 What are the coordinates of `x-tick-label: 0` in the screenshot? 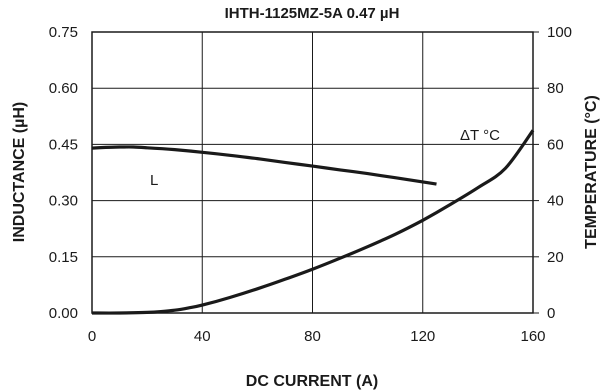 It's located at (92, 336).